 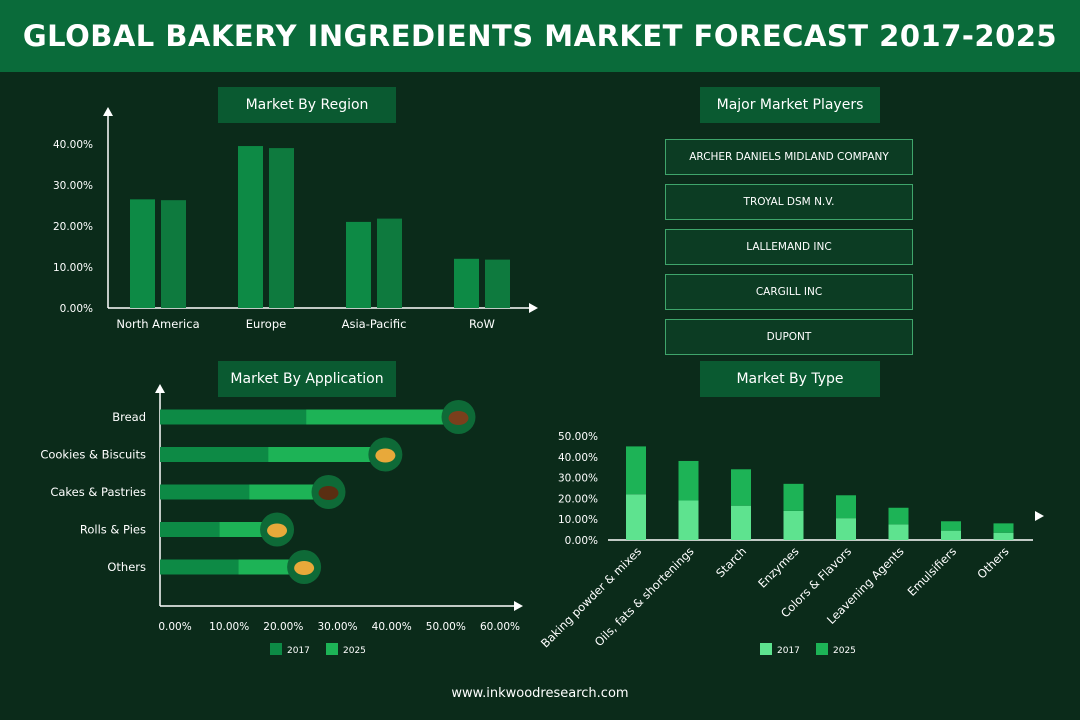 I want to click on region-x-arrow, so click(x=533, y=308).